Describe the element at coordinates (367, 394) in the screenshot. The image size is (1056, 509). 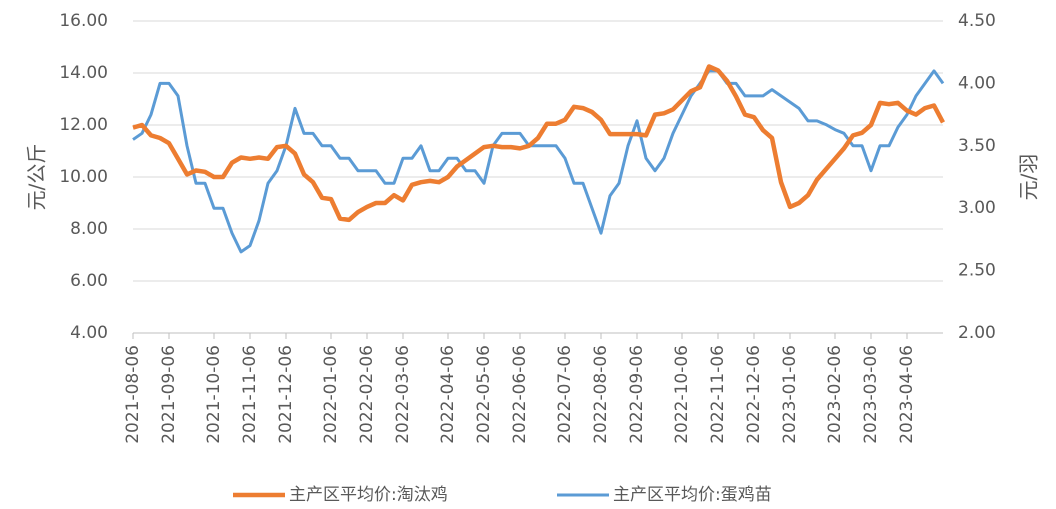
I see `x-tick-label: 2022-02-06` at that location.